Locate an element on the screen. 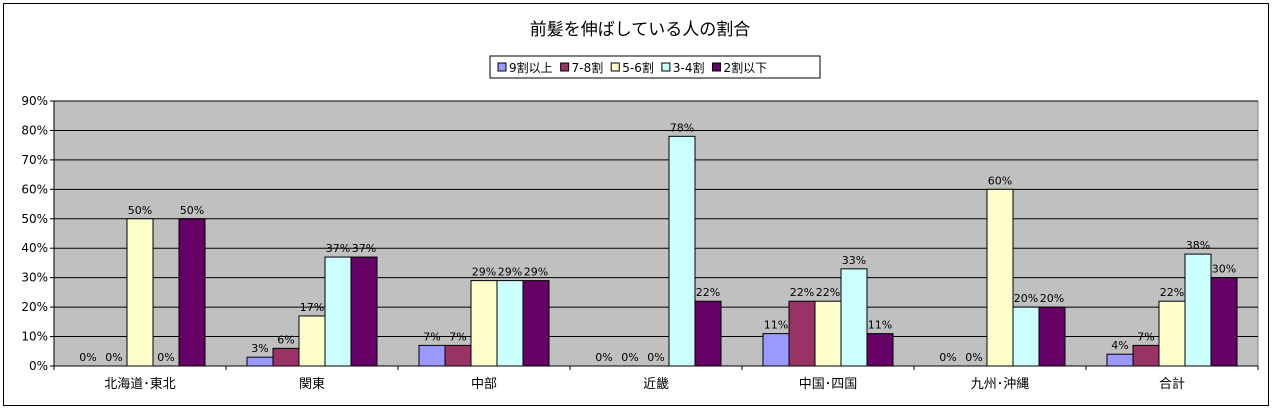 The image size is (1276, 413). x-category-label: 関東 is located at coordinates (312, 384).